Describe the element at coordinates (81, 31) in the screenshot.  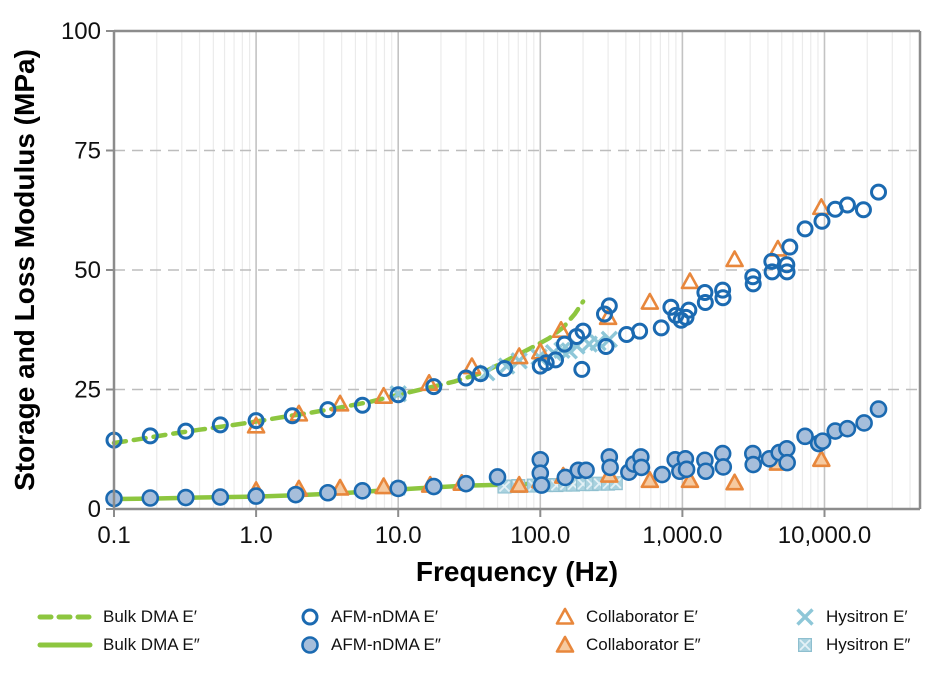
I see `y-tick-label: 100` at that location.